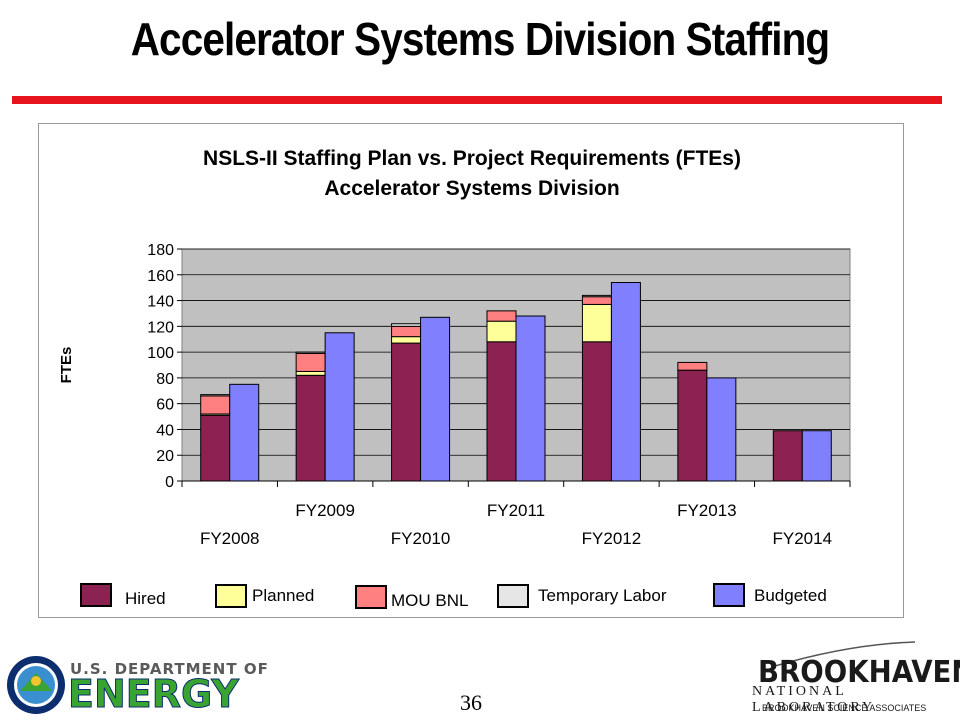 Image resolution: width=960 pixels, height=720 pixels. What do you see at coordinates (169, 669) in the screenshot?
I see `doe-logo-top: U.S. DEPARTMENT OF` at bounding box center [169, 669].